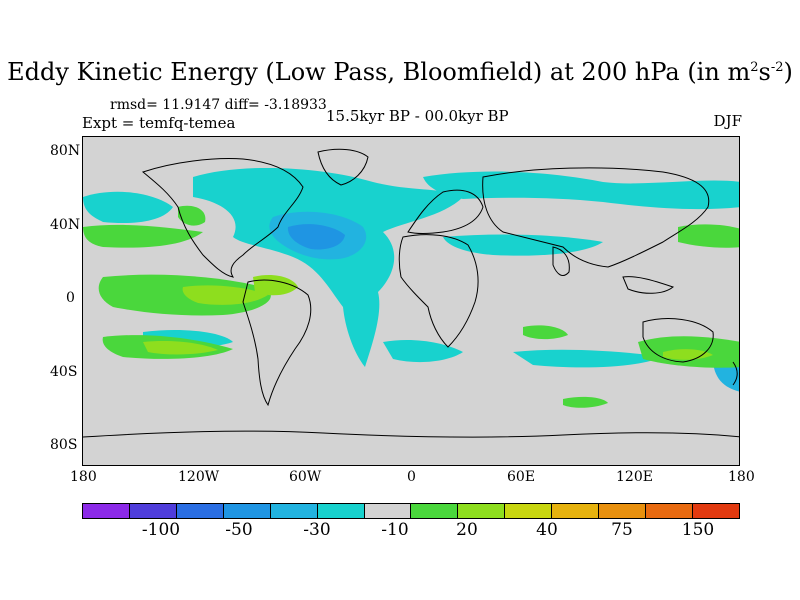  I want to click on colorbar-label: 40, so click(547, 530).